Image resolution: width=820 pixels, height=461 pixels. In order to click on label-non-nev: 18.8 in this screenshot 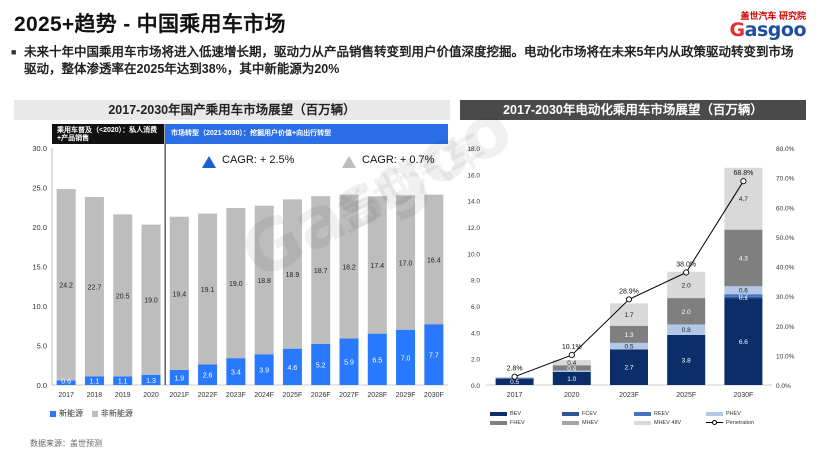, I will do `click(264, 281)`.